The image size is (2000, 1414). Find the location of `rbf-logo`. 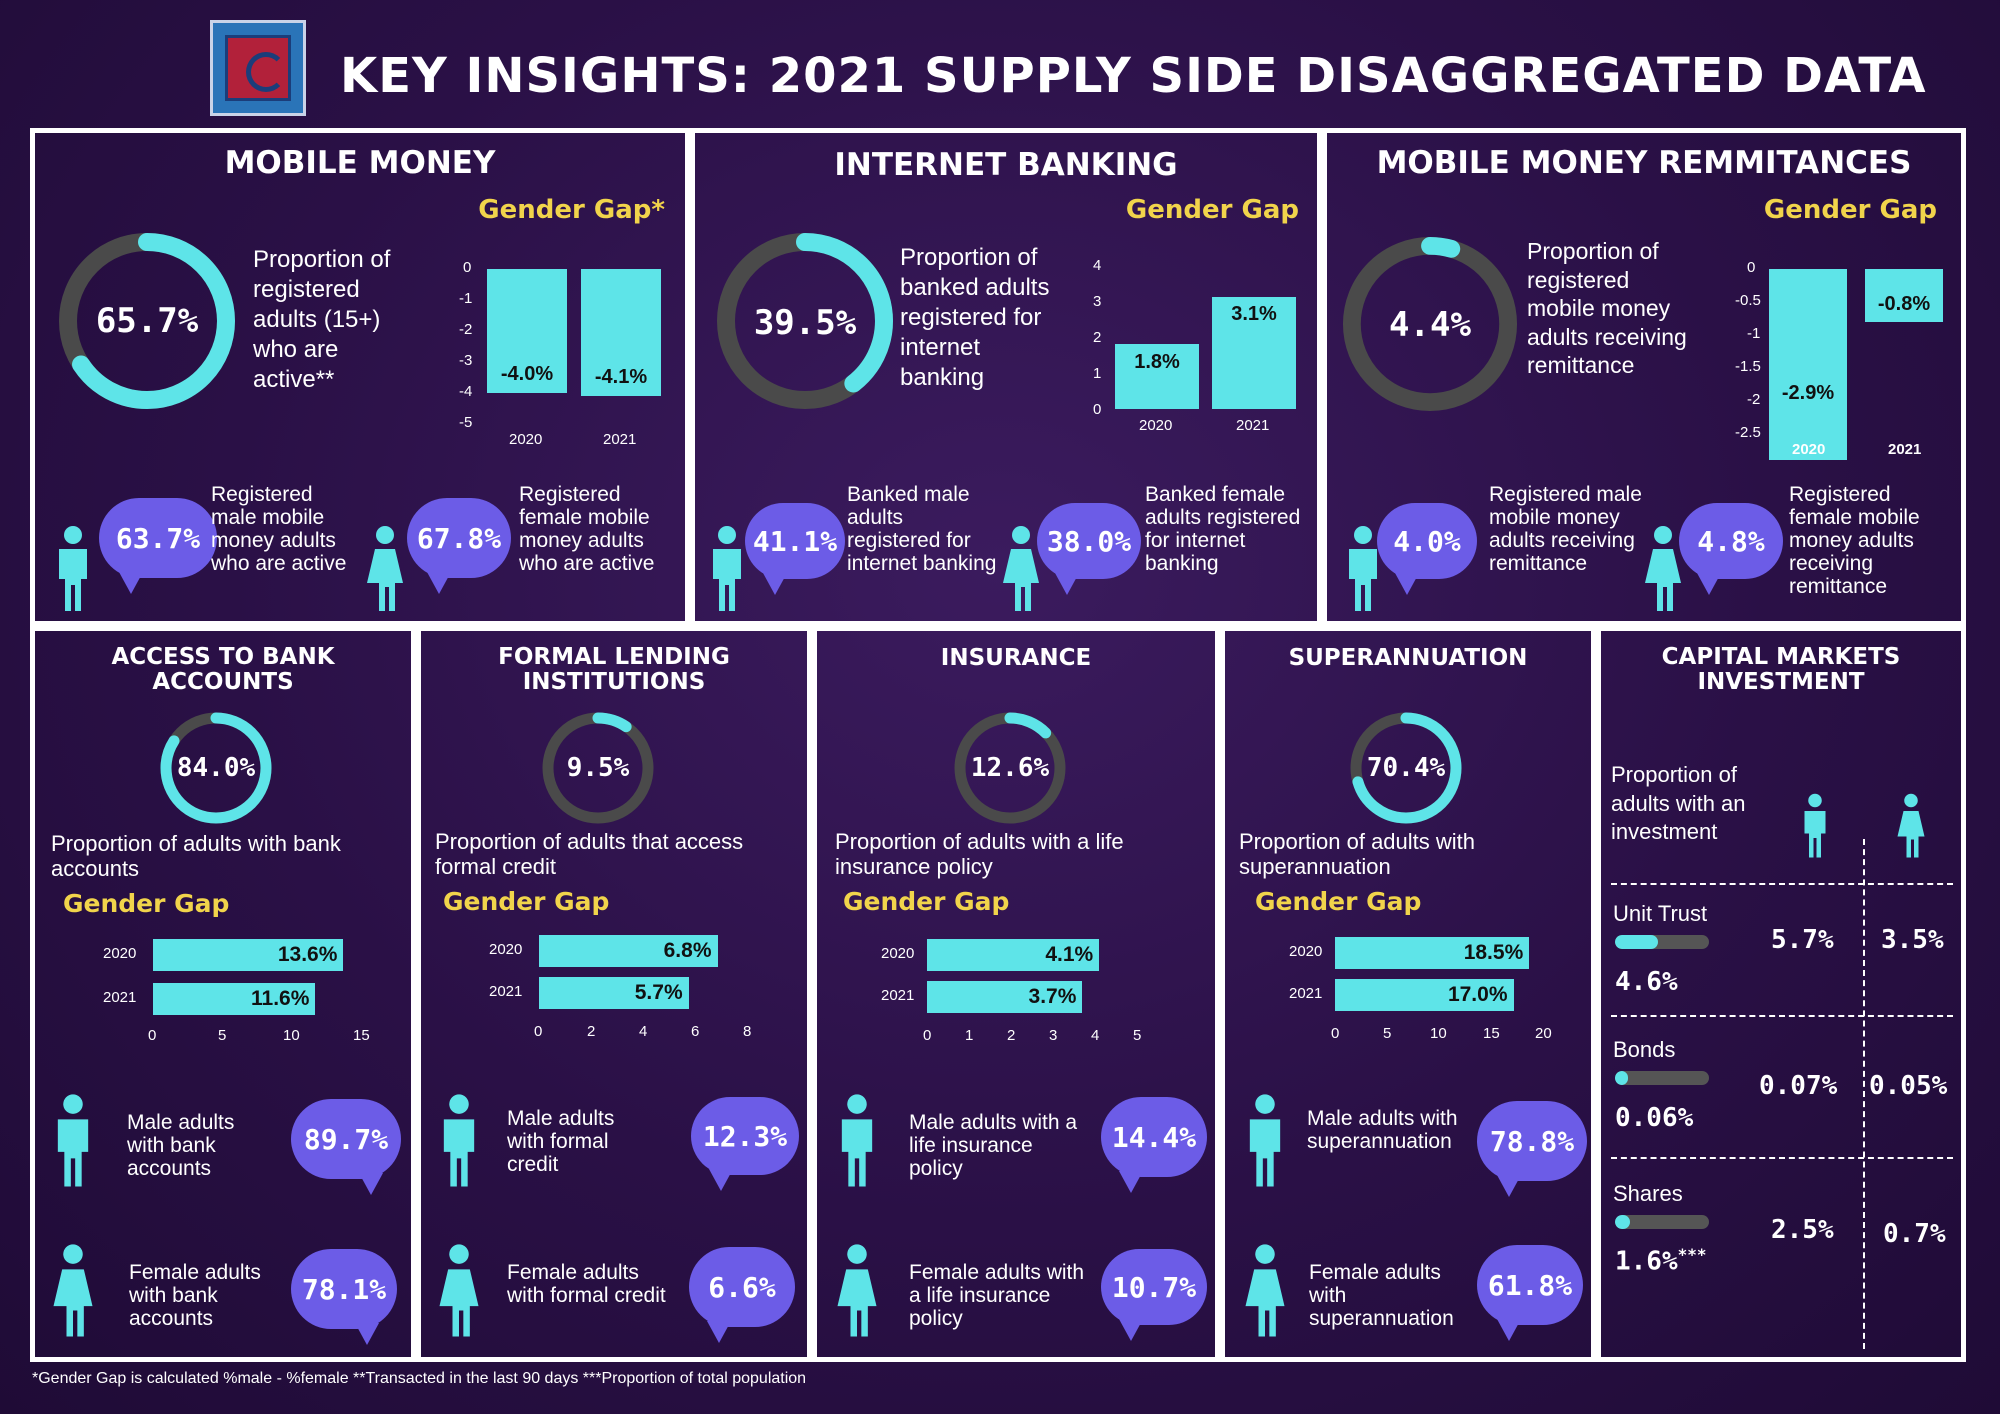

rbf-logo is located at coordinates (258, 68).